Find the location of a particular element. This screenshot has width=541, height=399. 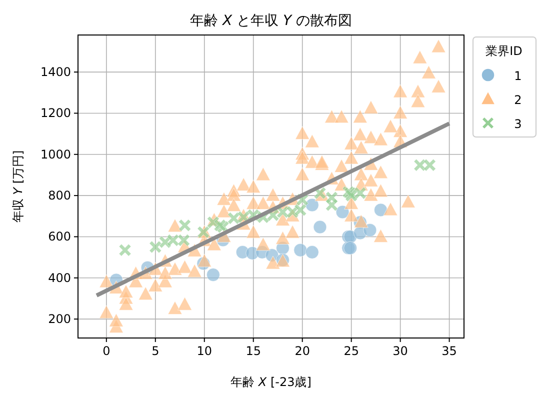

y-tick-label: 1400 is located at coordinates (55, 72).